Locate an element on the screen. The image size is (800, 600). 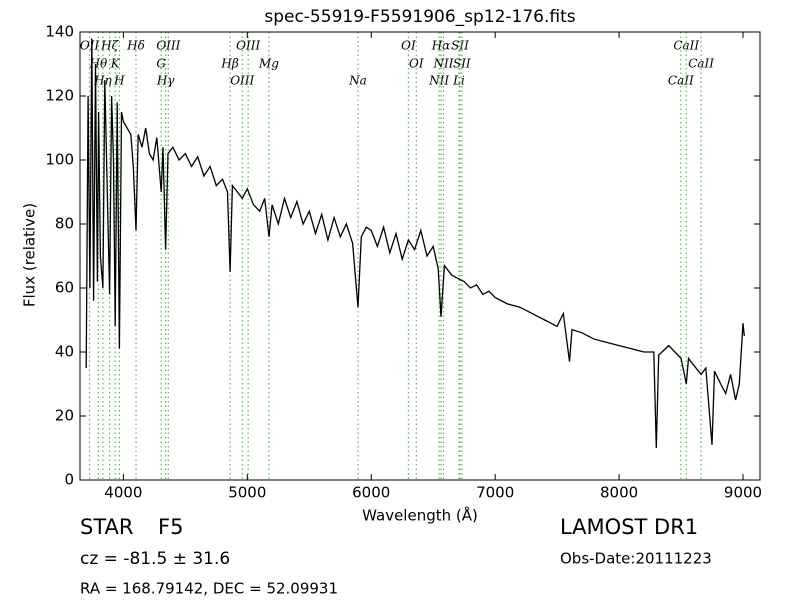
chart-title: spec-55919-F5591906_sp12-176.fits is located at coordinates (419, 17).